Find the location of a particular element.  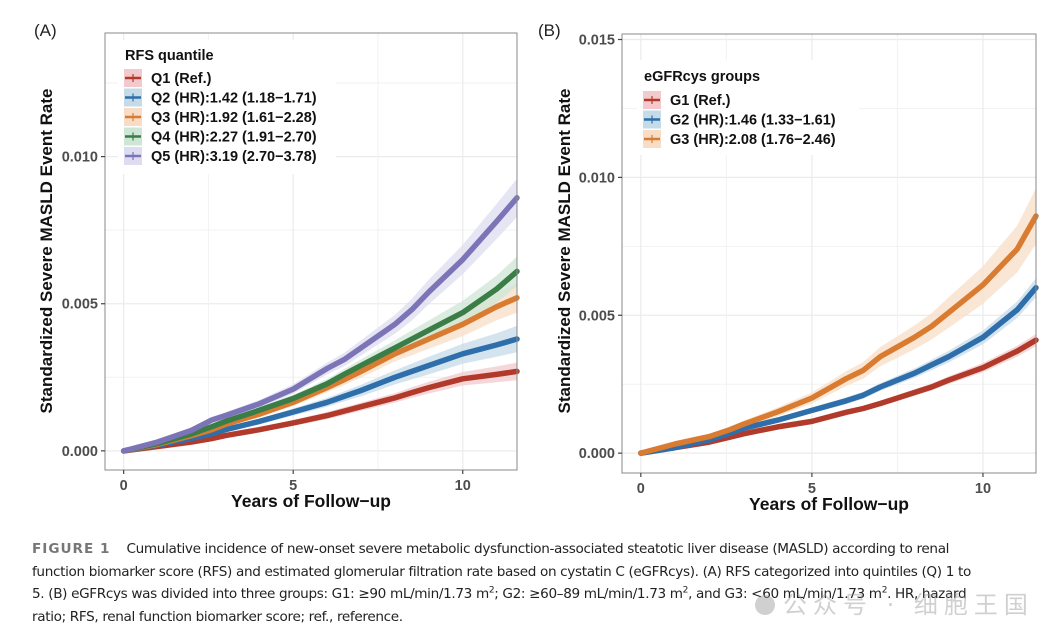

figure-label: FIGURE 1 is located at coordinates (71, 549).